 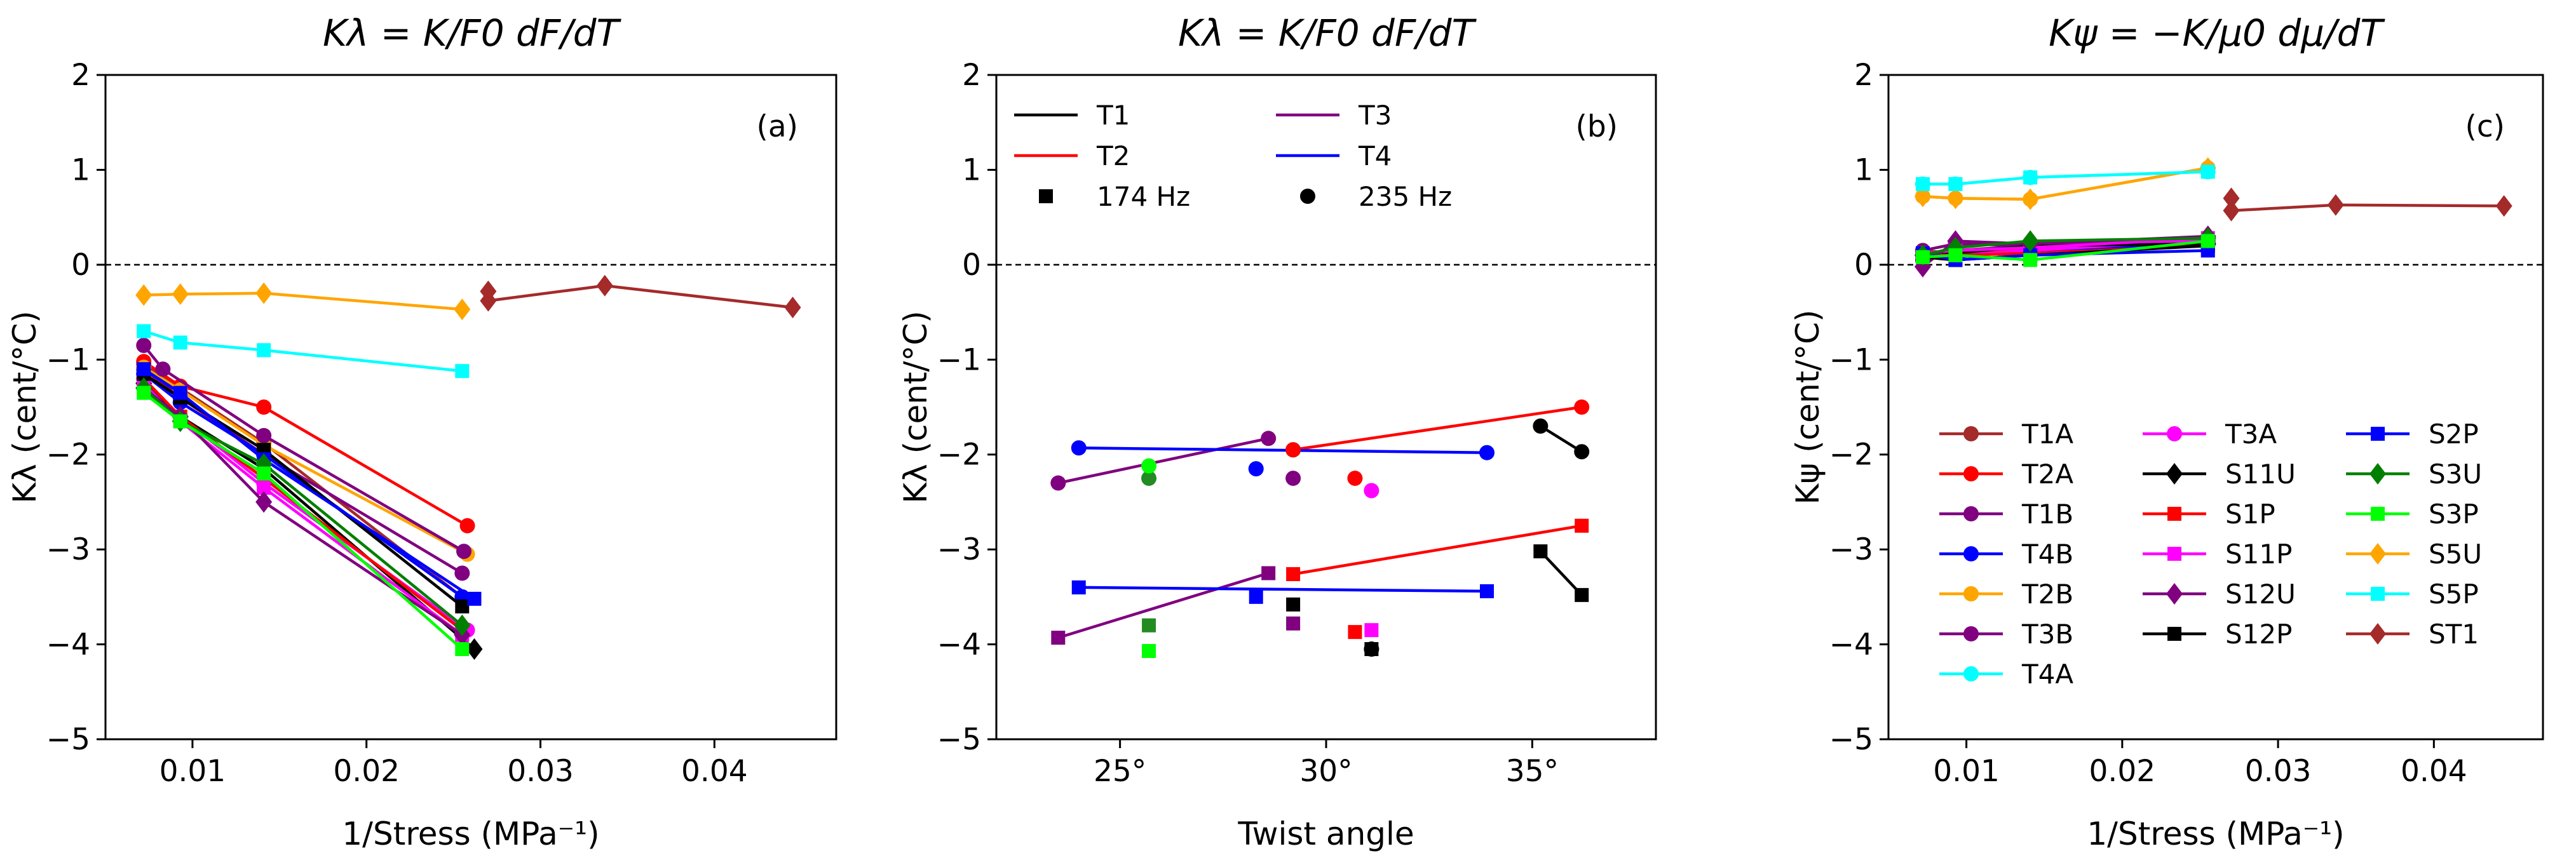 I want to click on legend-label: 174 Hz, so click(x=1143, y=197).